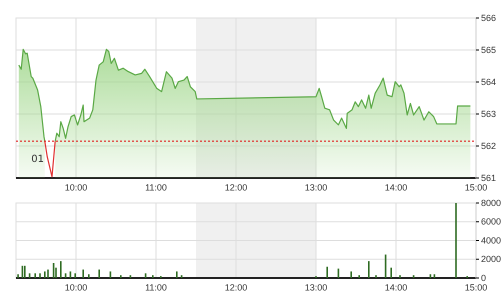 This screenshot has height=300, width=501. Describe the element at coordinates (488, 49) in the screenshot. I see `y-tick-label: 565` at that location.